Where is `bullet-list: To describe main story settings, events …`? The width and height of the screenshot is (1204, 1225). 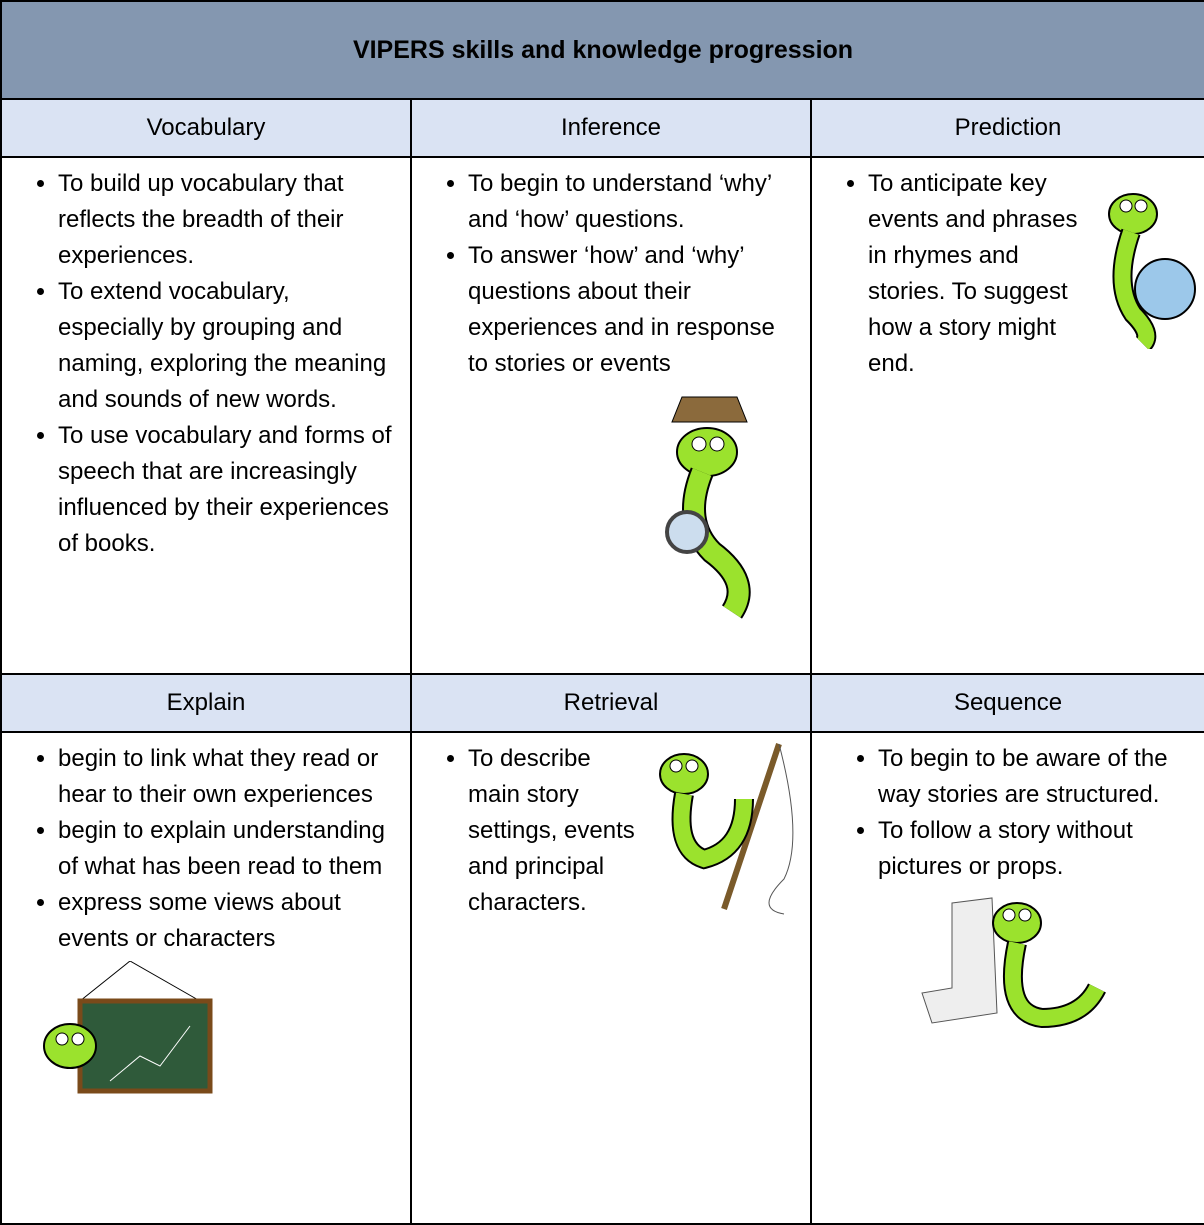
bullet-list: To describe main story settings, events … is located at coordinates (611, 831).